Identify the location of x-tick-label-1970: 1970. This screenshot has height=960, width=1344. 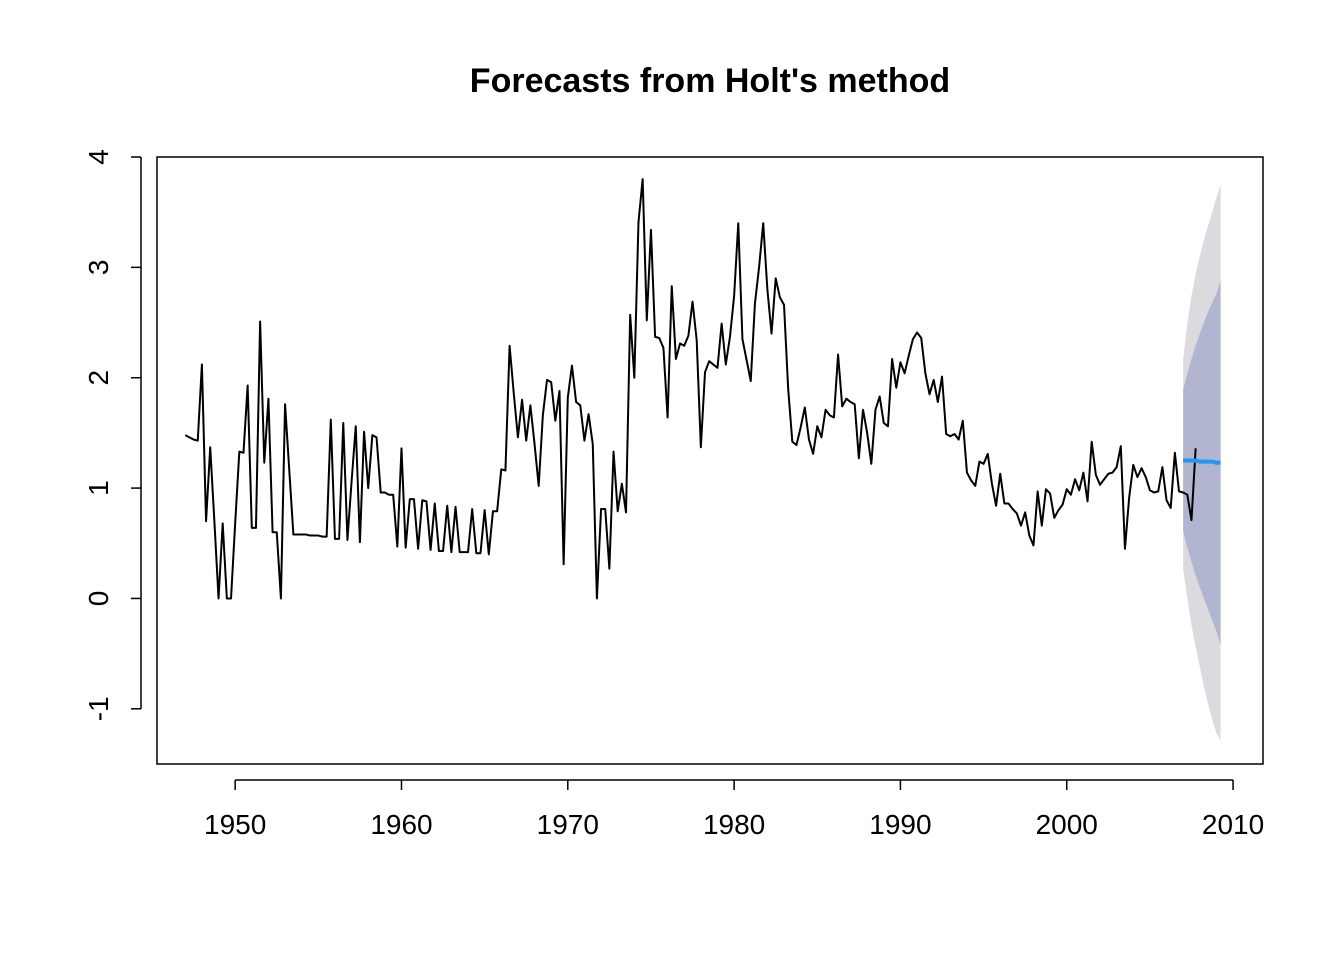
(568, 824).